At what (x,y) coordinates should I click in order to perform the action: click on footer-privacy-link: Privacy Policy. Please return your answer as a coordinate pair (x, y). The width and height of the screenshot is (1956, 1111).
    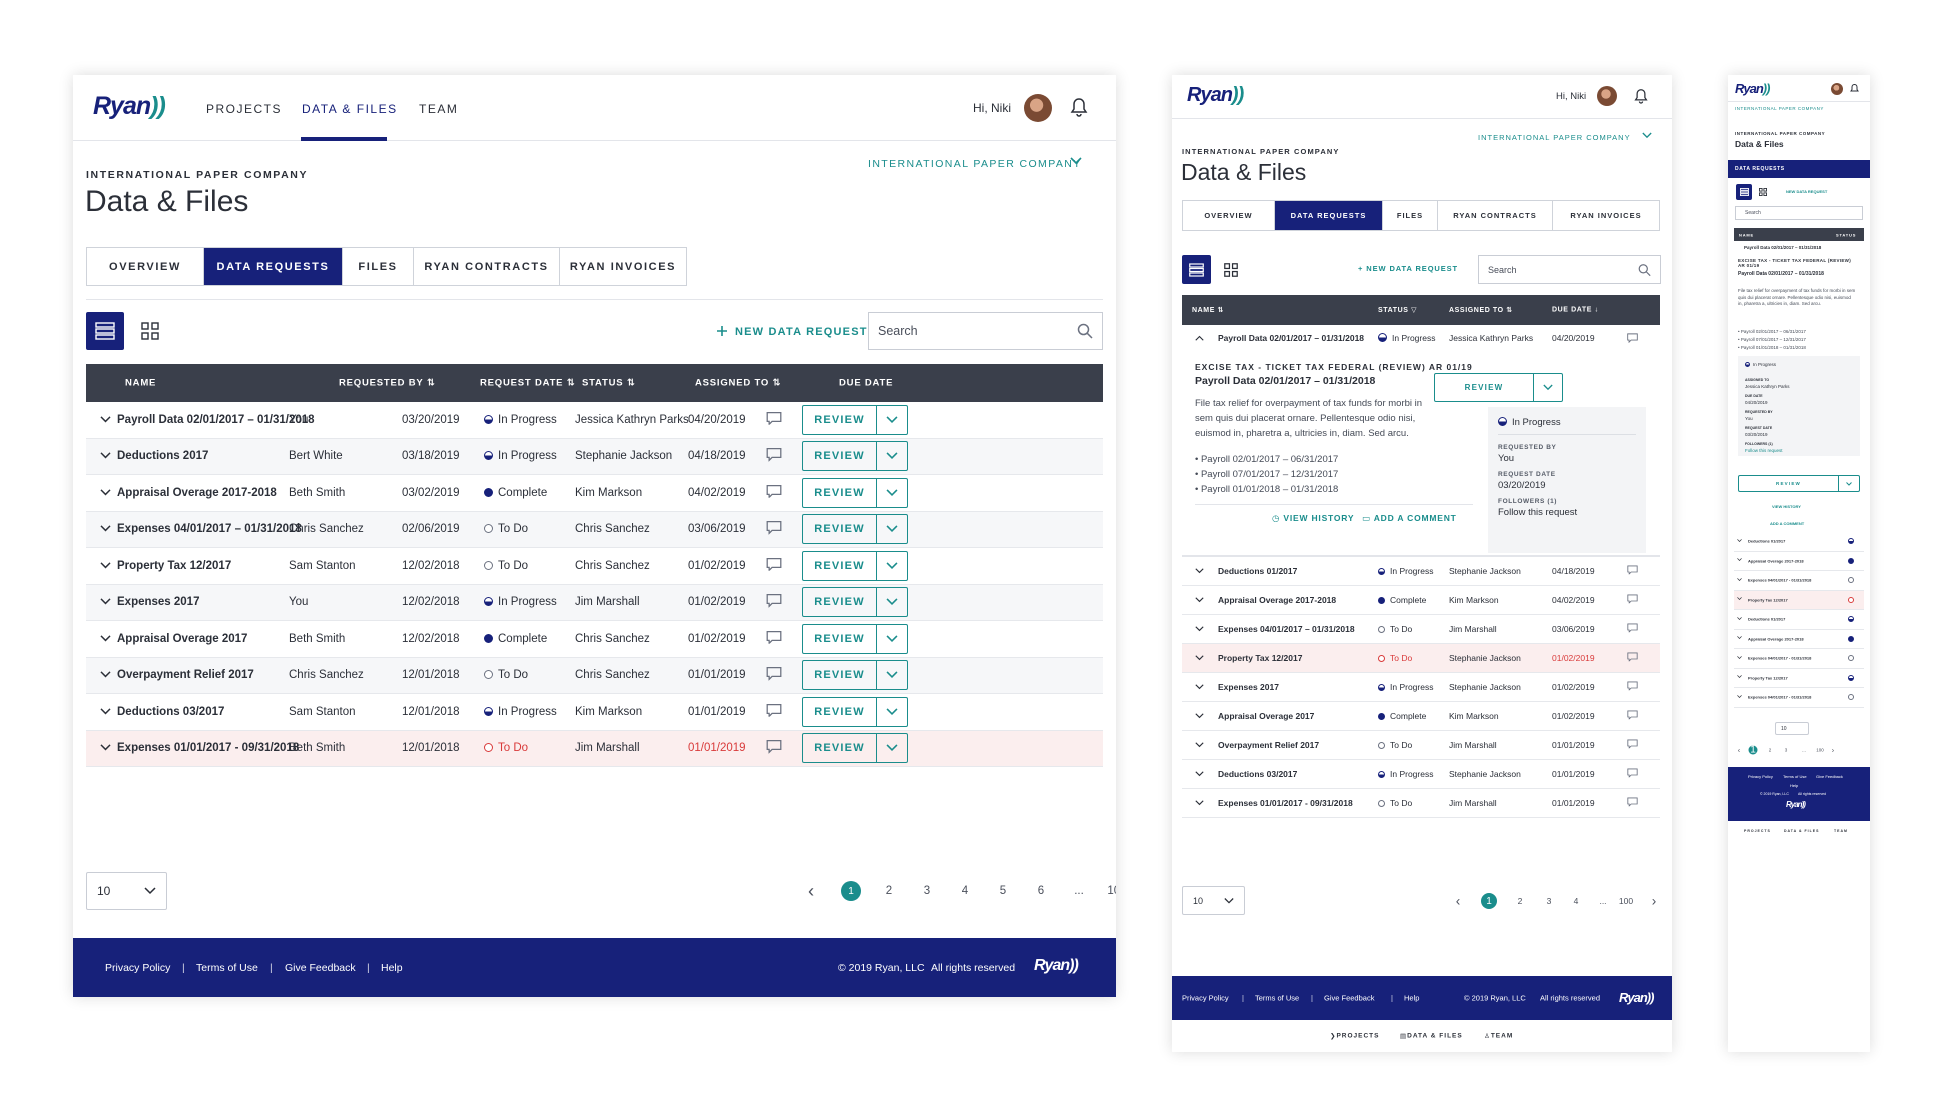
    Looking at the image, I should click on (1760, 776).